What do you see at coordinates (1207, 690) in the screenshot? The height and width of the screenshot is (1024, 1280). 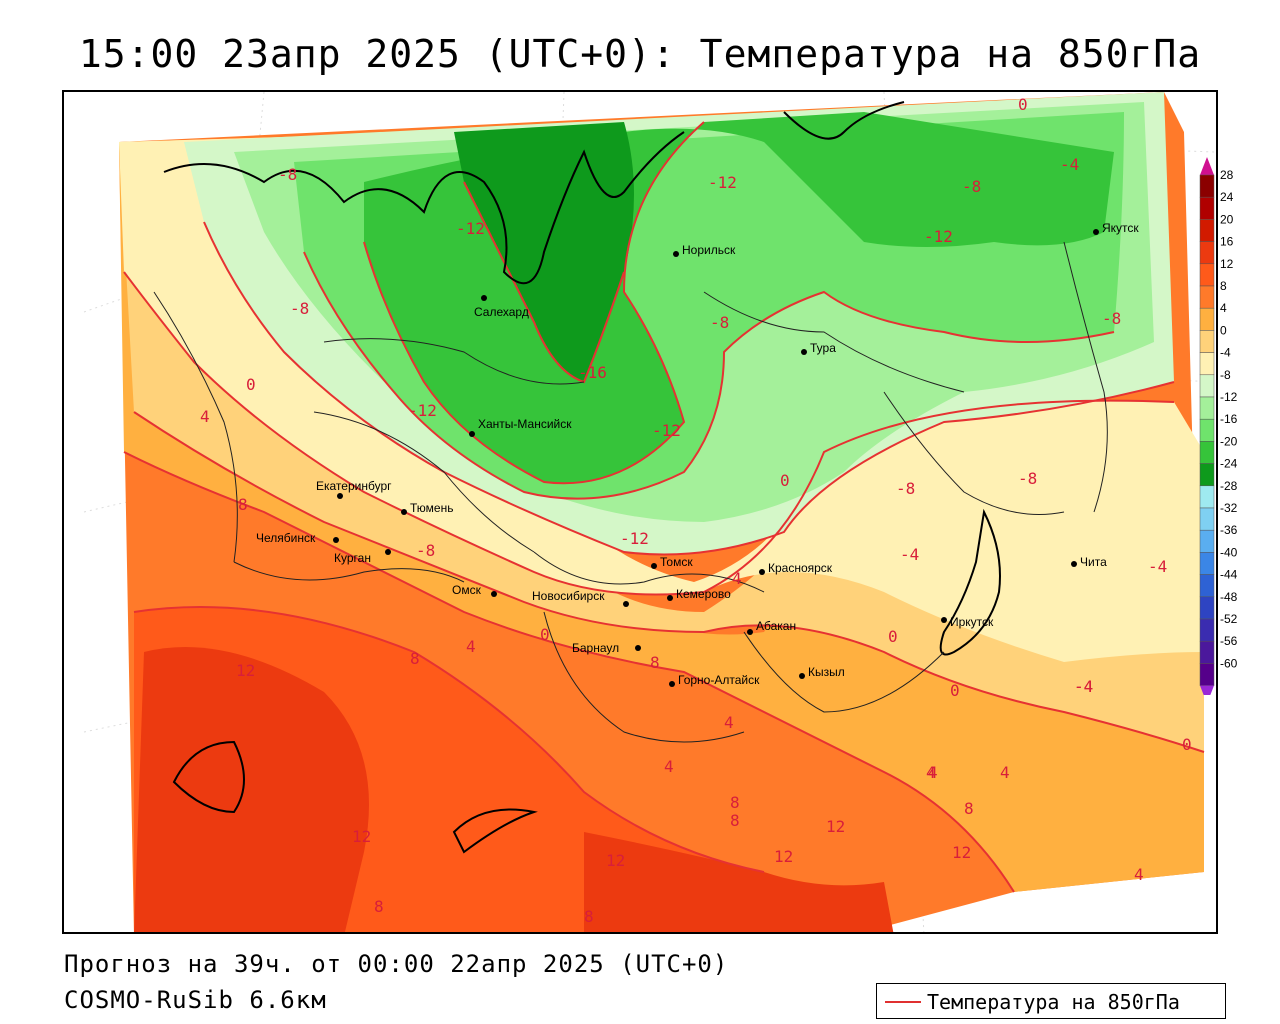 I see `colorbar-bottom-arrow` at bounding box center [1207, 690].